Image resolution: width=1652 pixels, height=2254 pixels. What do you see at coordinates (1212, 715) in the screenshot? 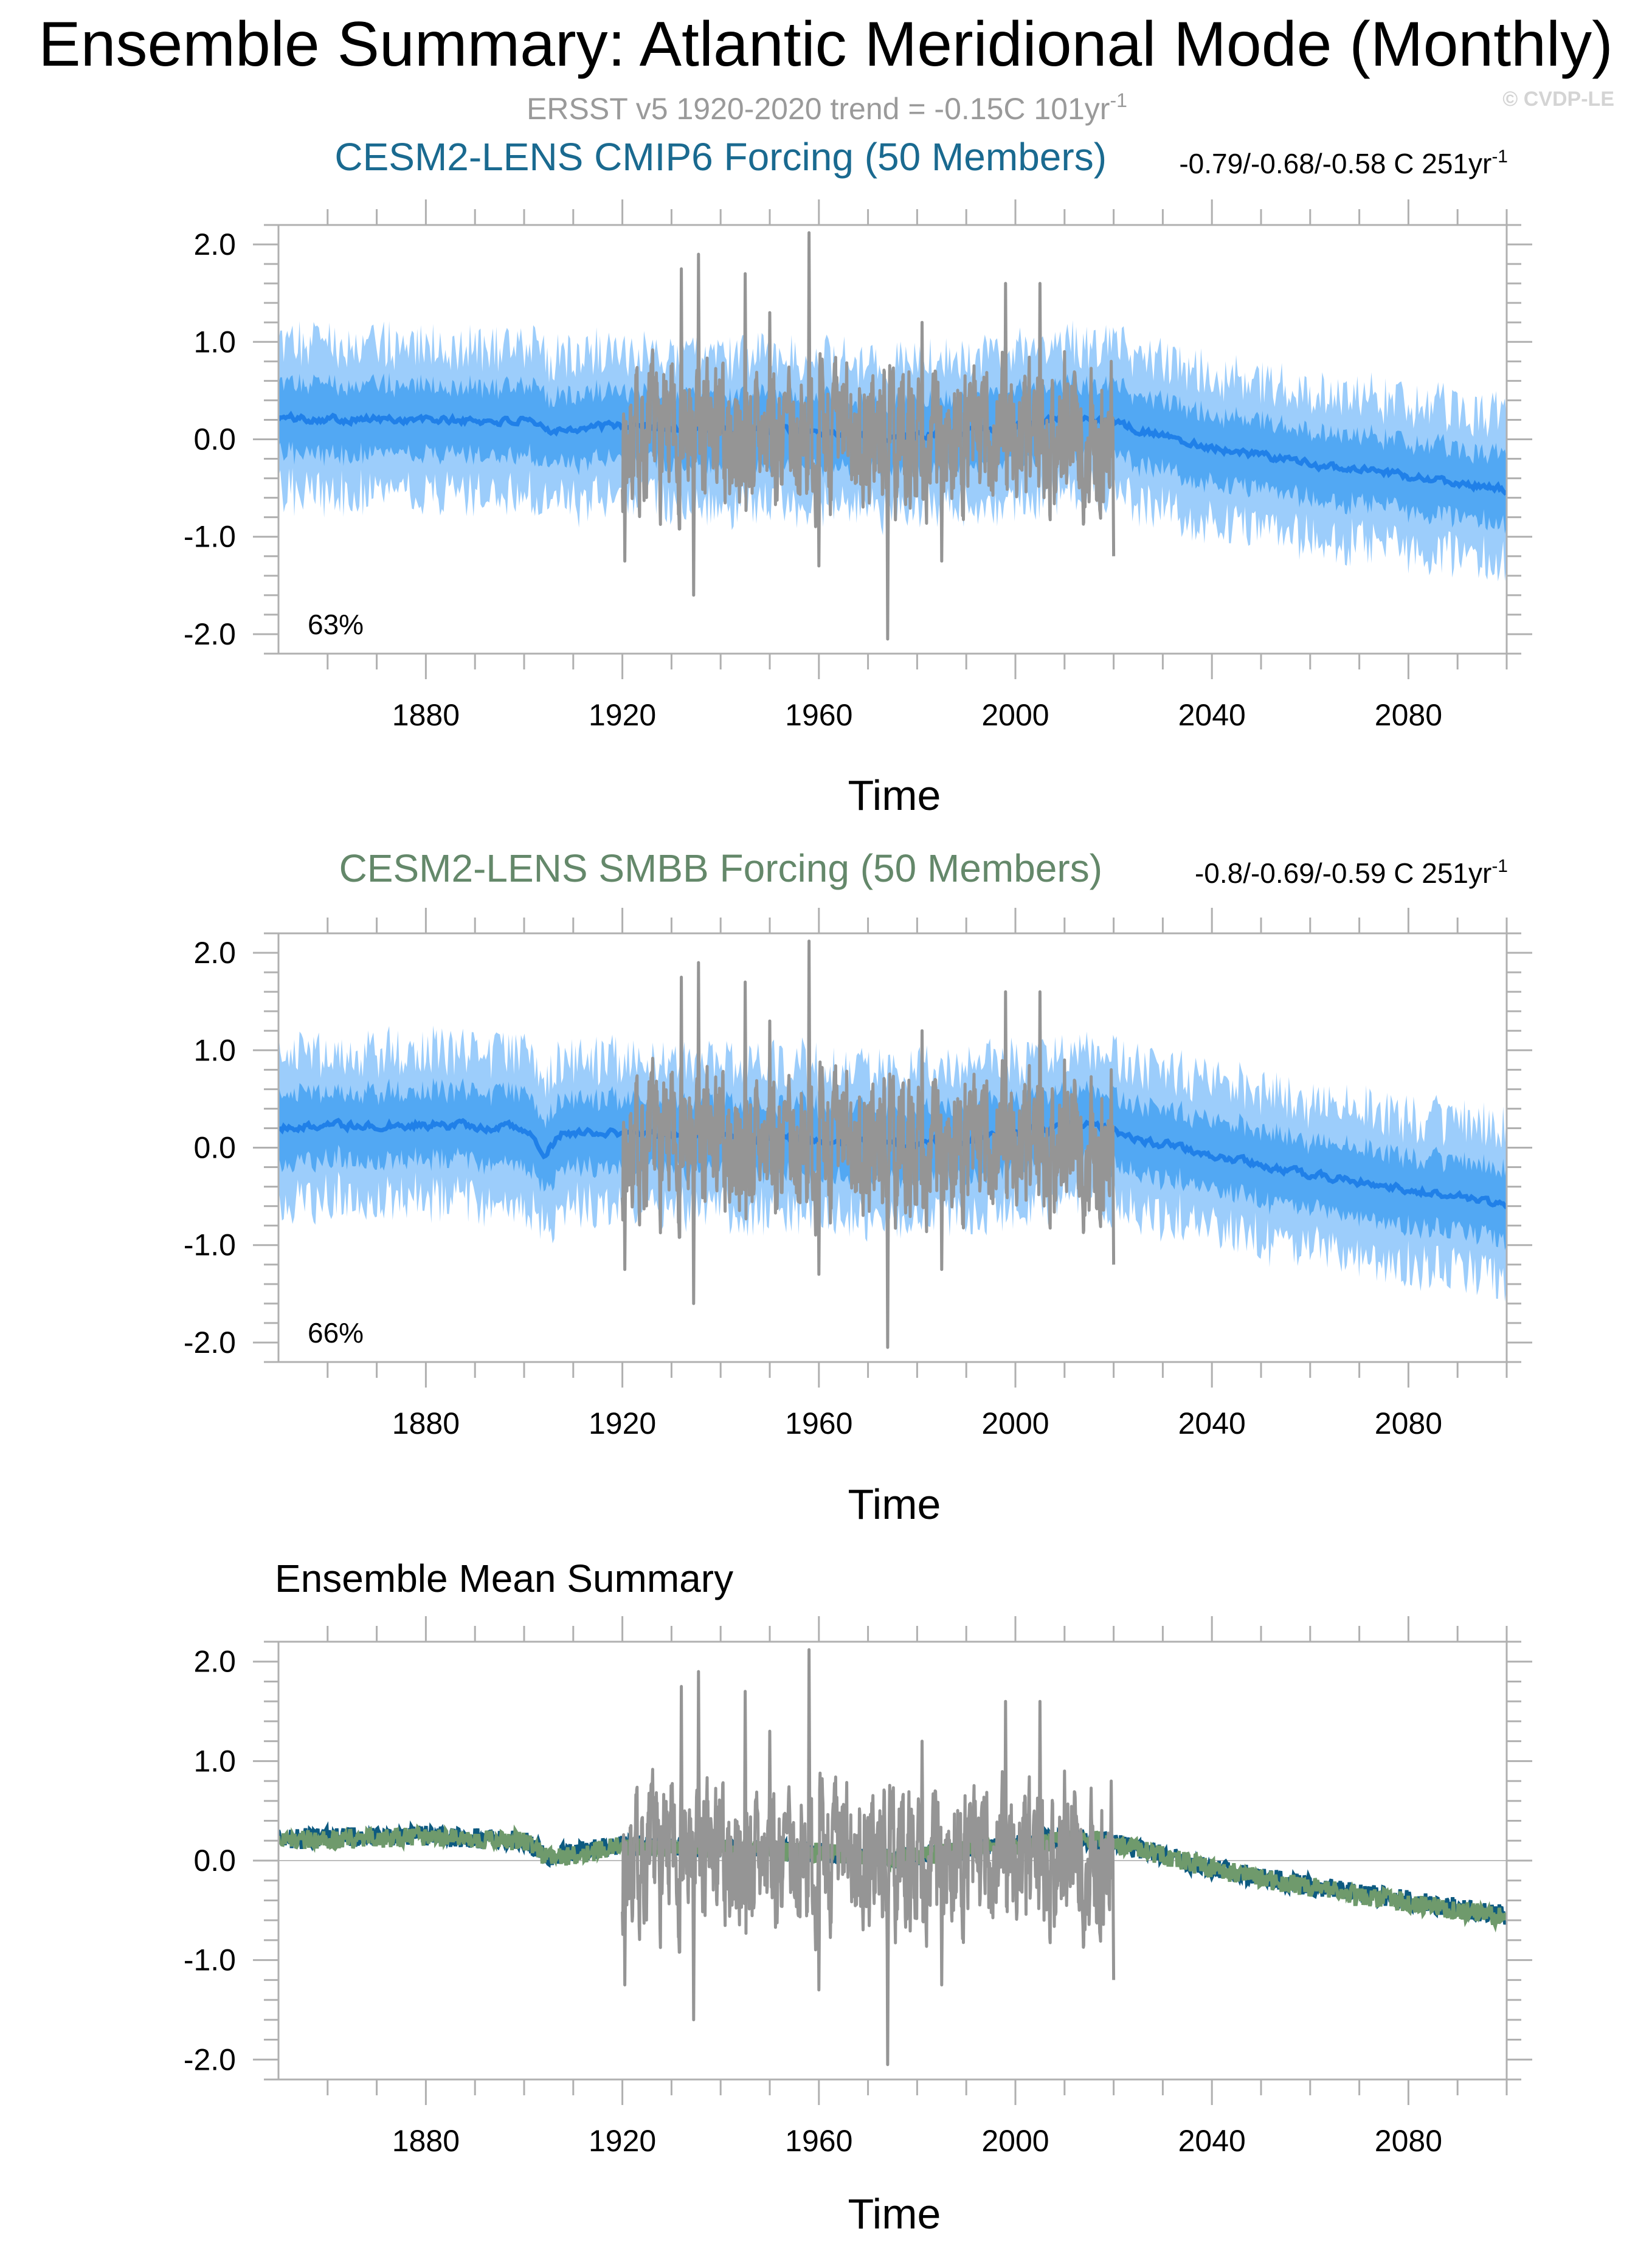
I see `panel-cmip6-xtick-label: 2040` at bounding box center [1212, 715].